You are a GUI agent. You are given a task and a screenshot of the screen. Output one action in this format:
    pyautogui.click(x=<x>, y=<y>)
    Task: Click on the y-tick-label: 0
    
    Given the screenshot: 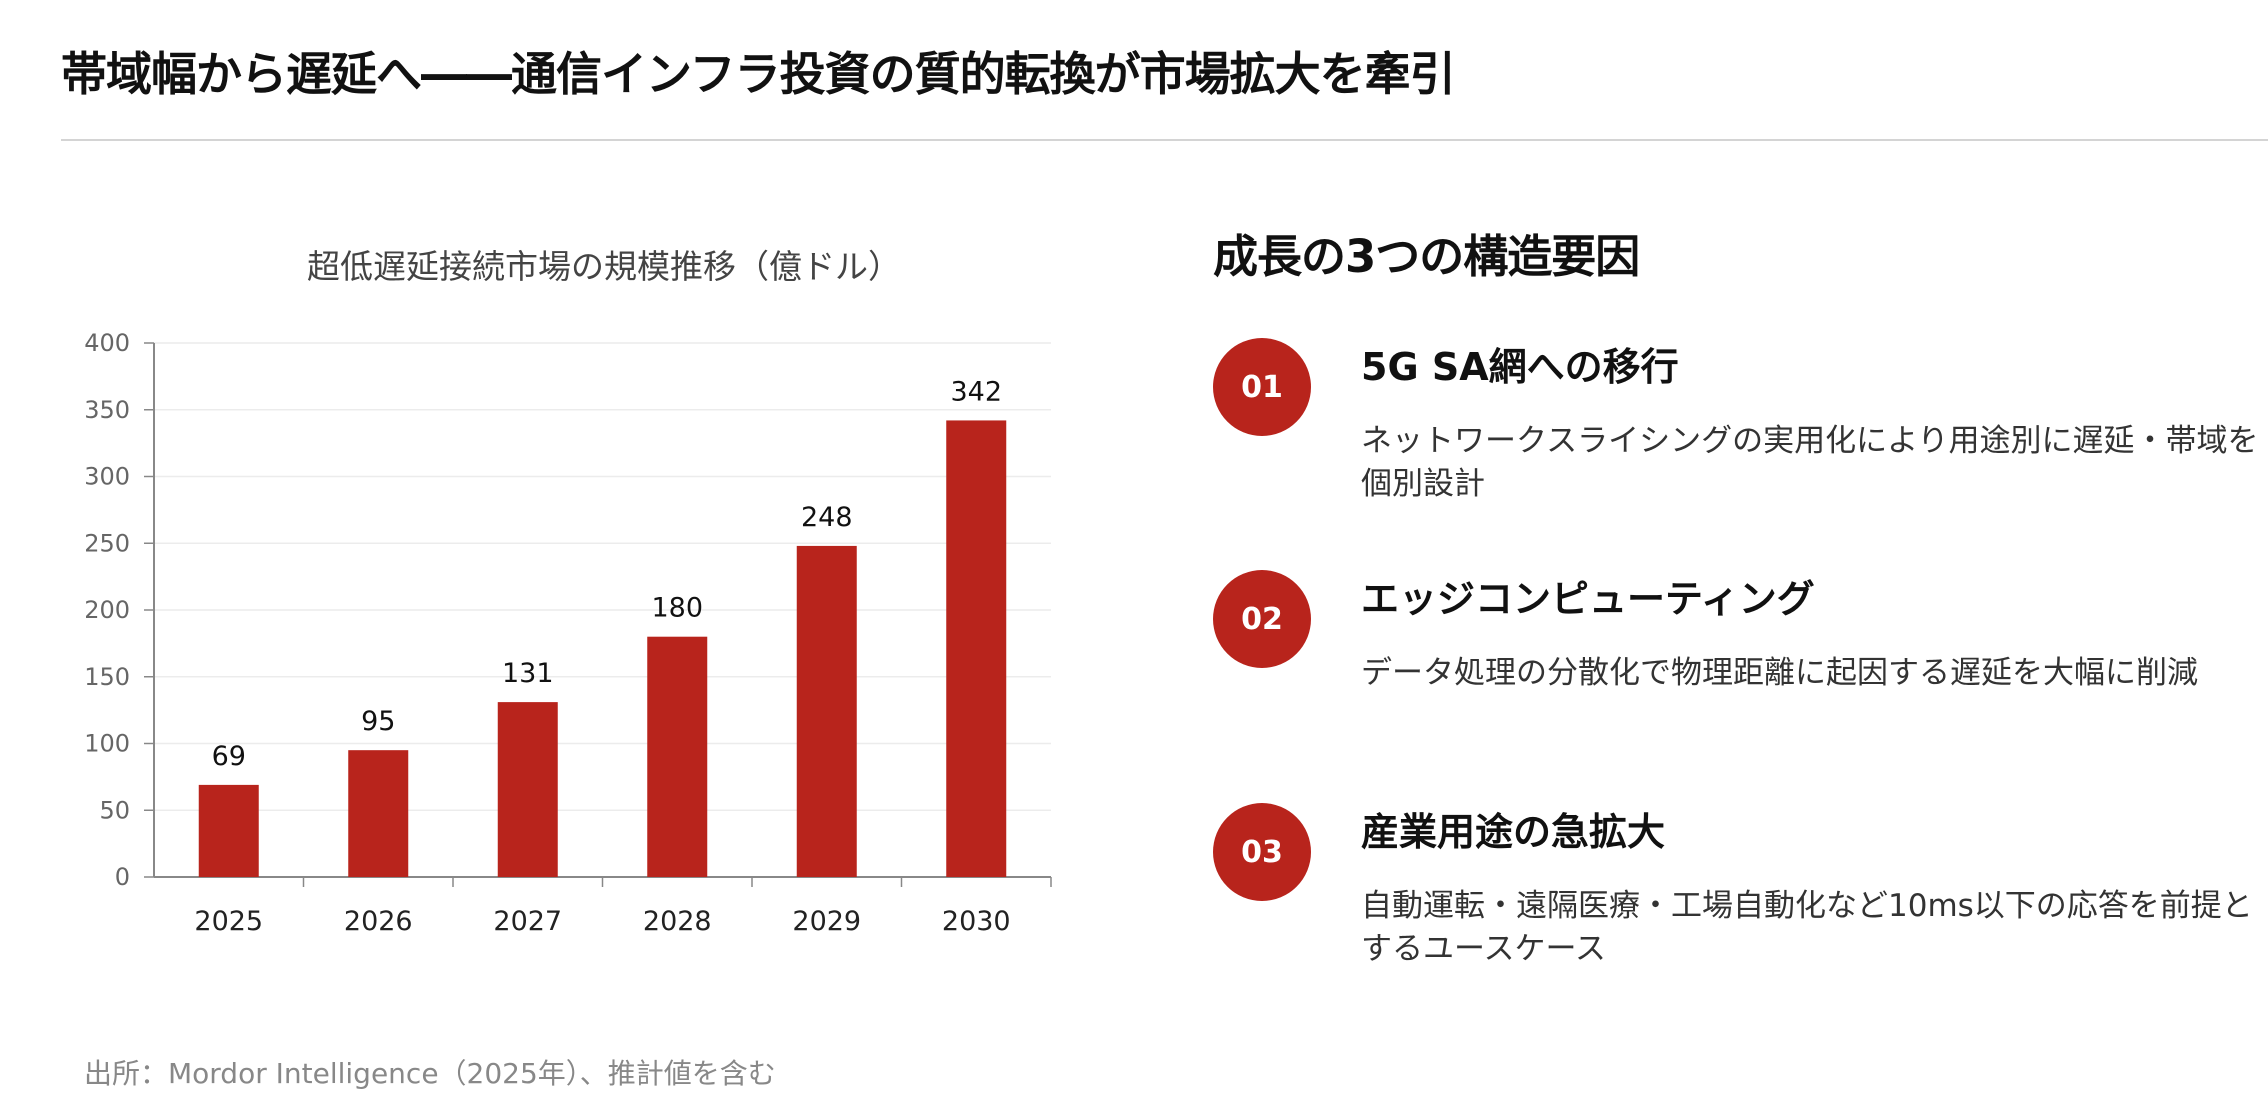 What is the action you would take?
    pyautogui.click(x=122, y=877)
    